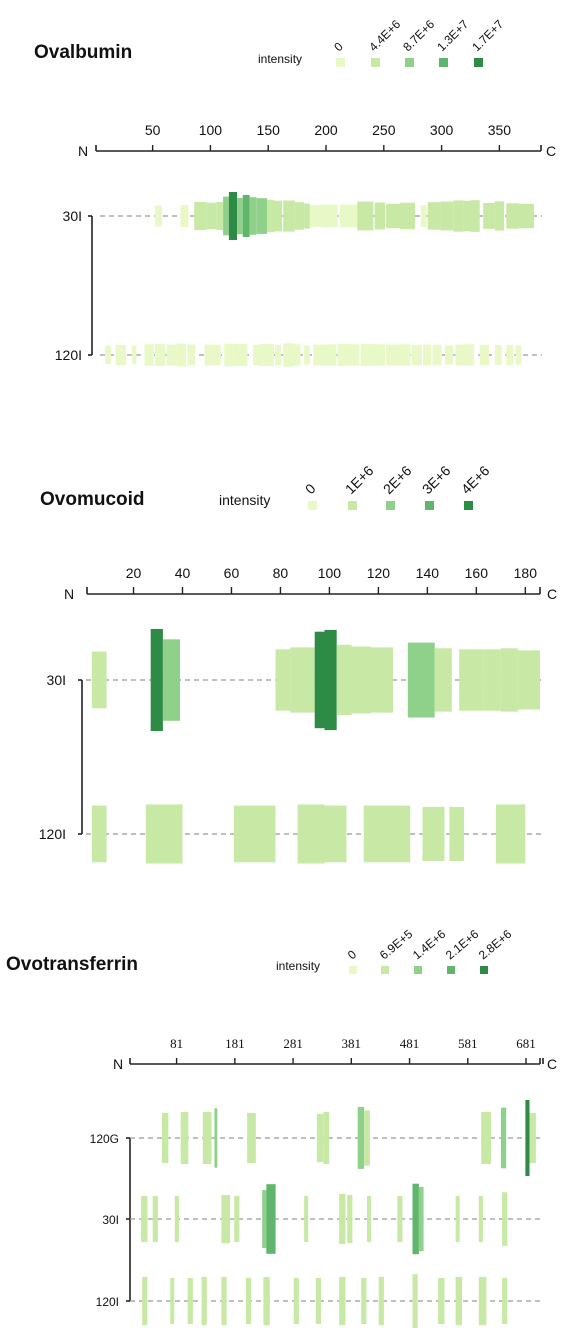  What do you see at coordinates (429, 945) in the screenshot?
I see `legend-level-label: 1.4E+6` at bounding box center [429, 945].